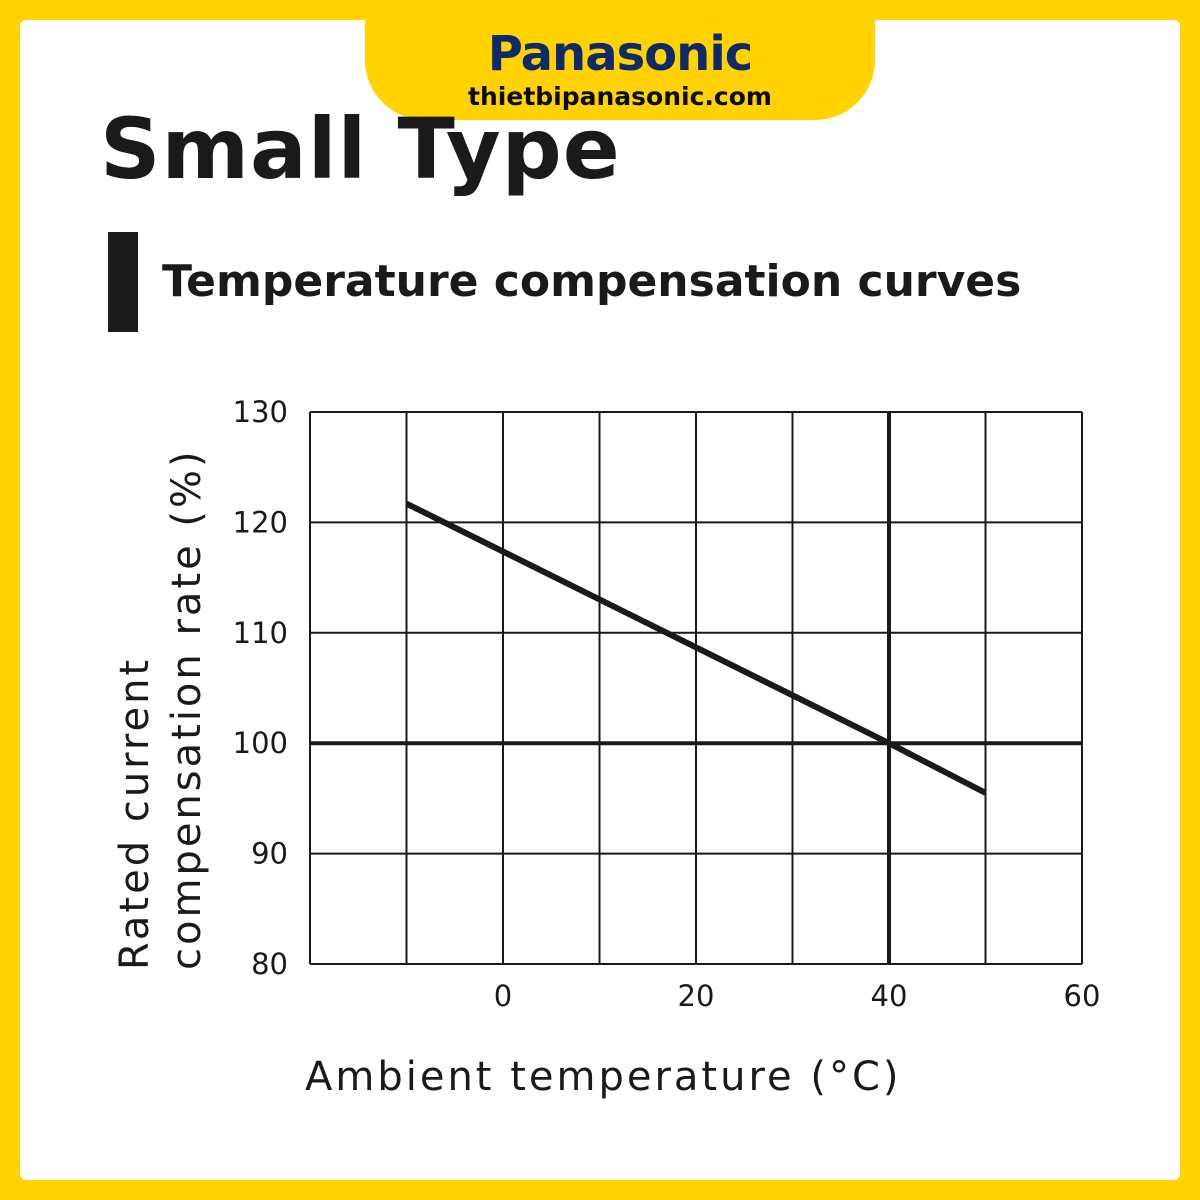 The image size is (1200, 1200). What do you see at coordinates (1082, 996) in the screenshot?
I see `x-tick-label: 60` at bounding box center [1082, 996].